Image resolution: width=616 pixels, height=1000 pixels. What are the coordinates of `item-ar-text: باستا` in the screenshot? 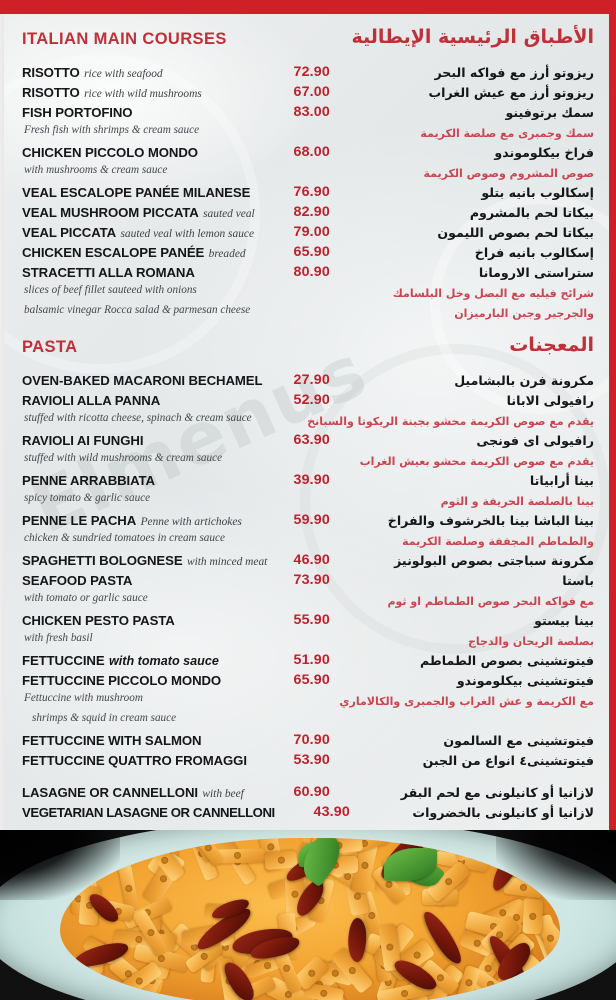 It's located at (578, 579).